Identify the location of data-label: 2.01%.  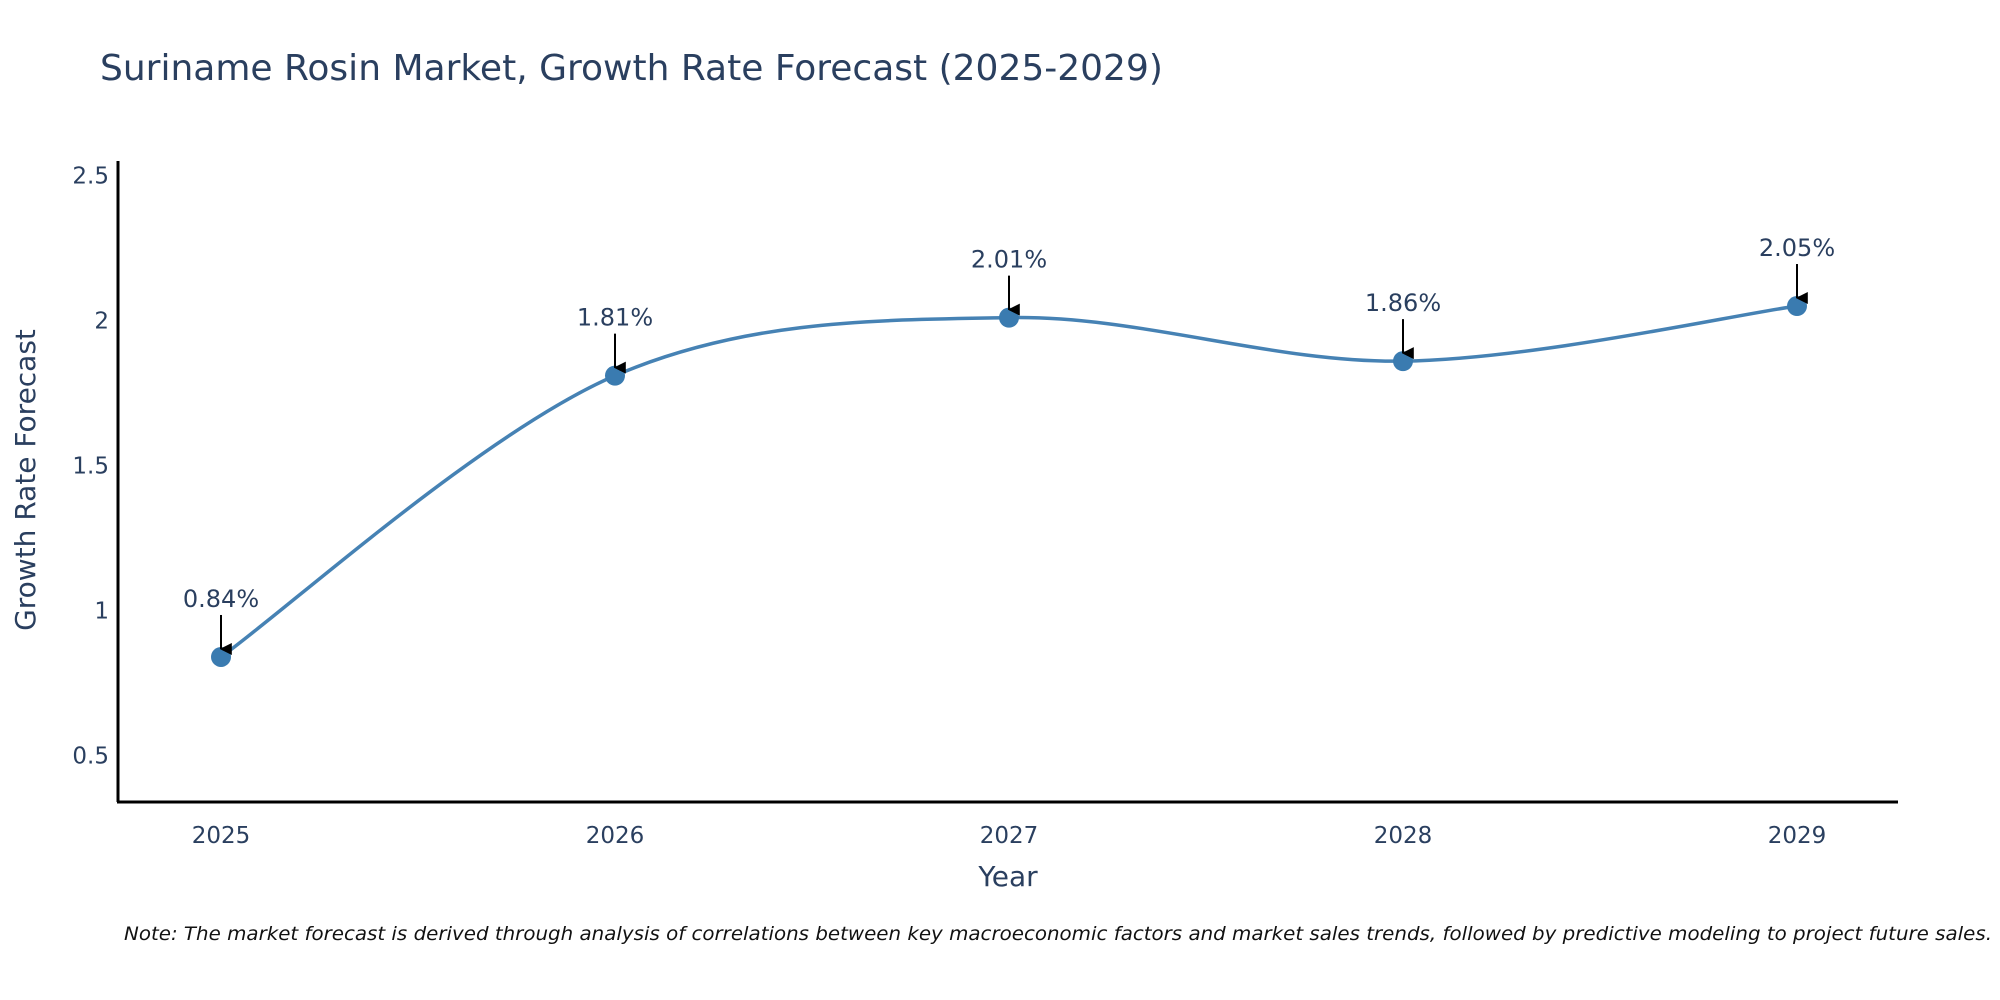
(1009, 260).